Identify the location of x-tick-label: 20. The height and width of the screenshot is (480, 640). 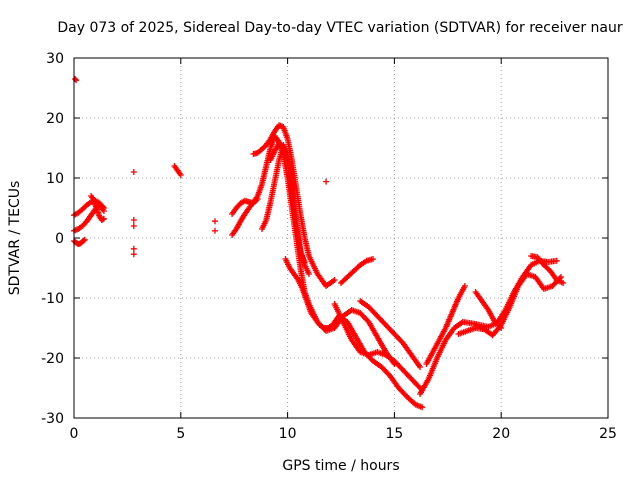
(501, 434).